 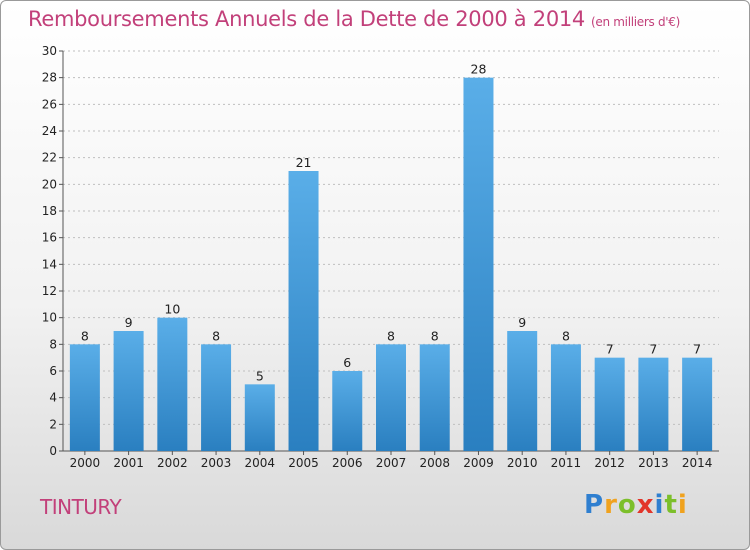 What do you see at coordinates (671, 505) in the screenshot?
I see `logo-letter: t` at bounding box center [671, 505].